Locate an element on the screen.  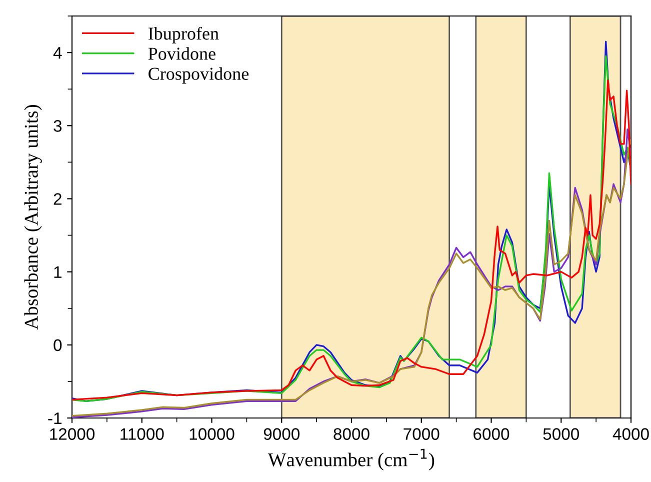
x-tick-label: 4000 is located at coordinates (630, 434).